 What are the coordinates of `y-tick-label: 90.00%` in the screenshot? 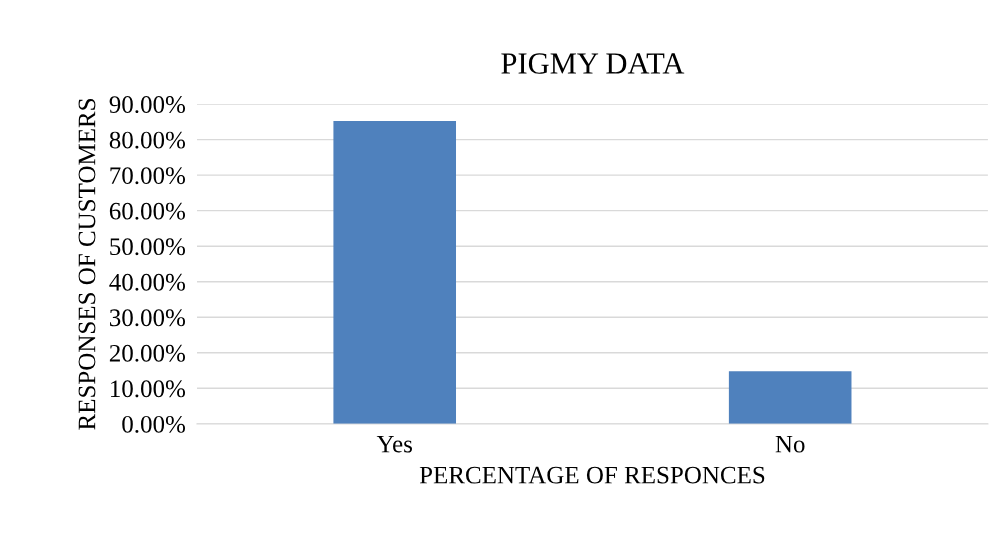 It's located at (147, 105).